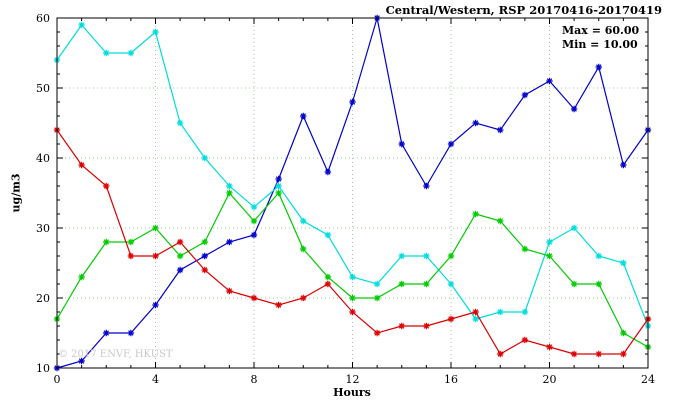 Image resolution: width=674 pixels, height=409 pixels. I want to click on min-annotation: Min = 10.00, so click(600, 44).